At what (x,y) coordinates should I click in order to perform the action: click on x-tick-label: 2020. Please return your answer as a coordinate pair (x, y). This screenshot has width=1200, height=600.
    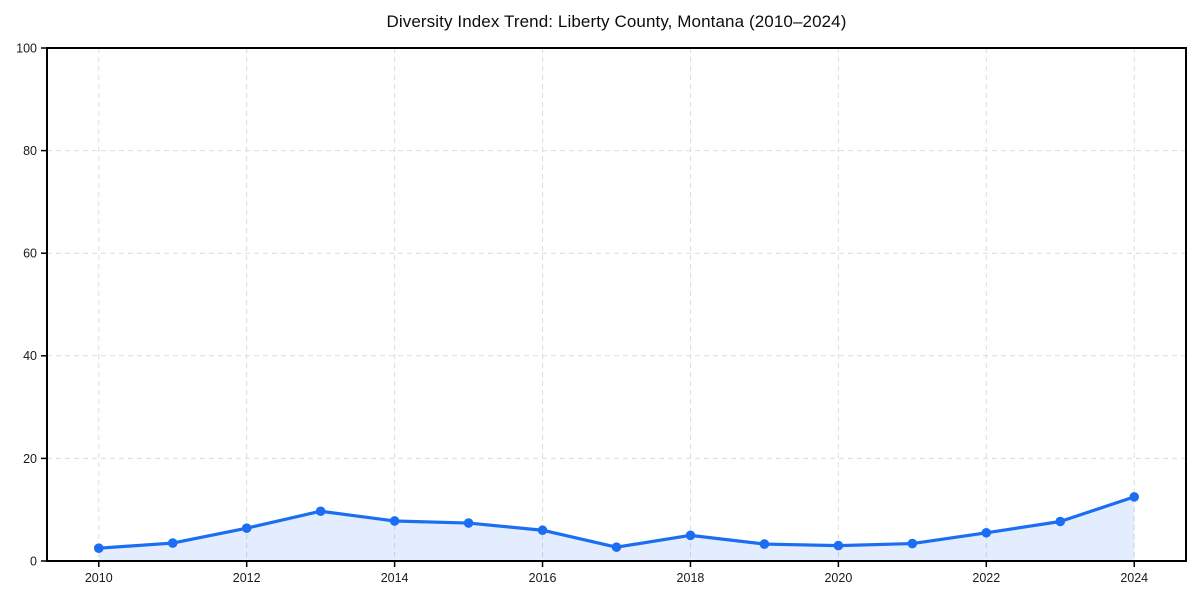
    Looking at the image, I should click on (838, 578).